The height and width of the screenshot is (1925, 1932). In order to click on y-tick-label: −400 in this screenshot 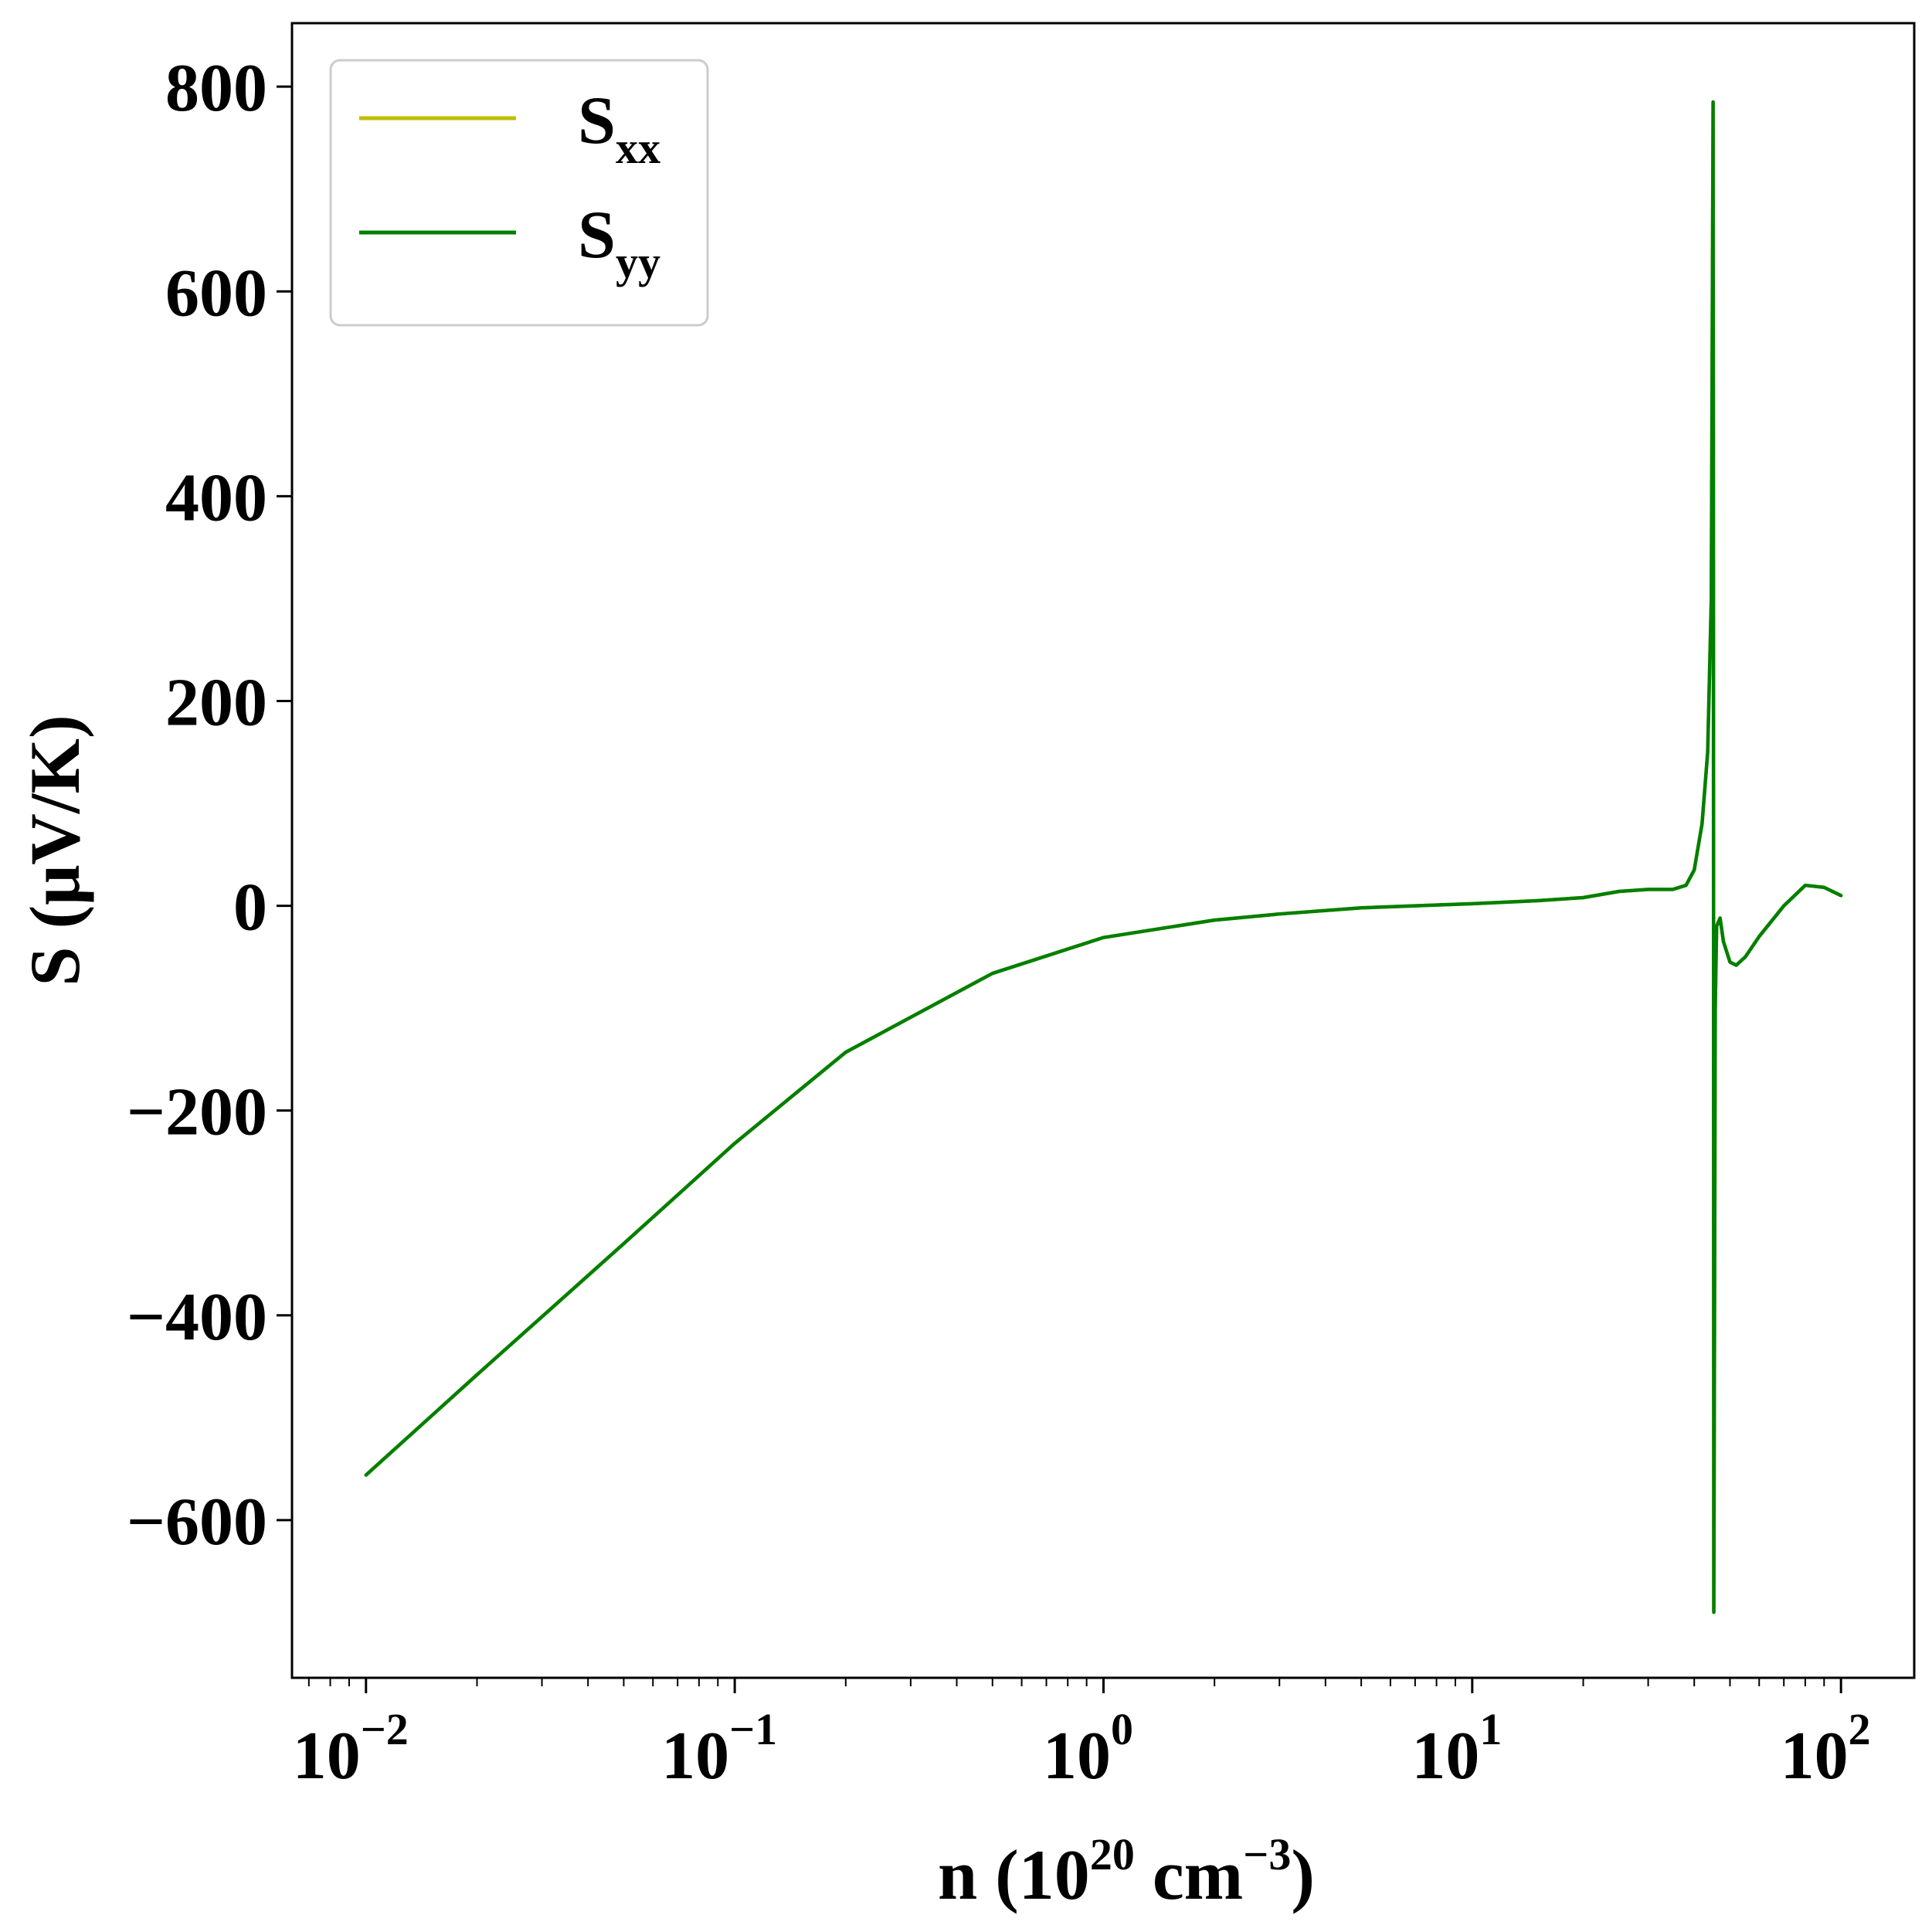, I will do `click(197, 1317)`.